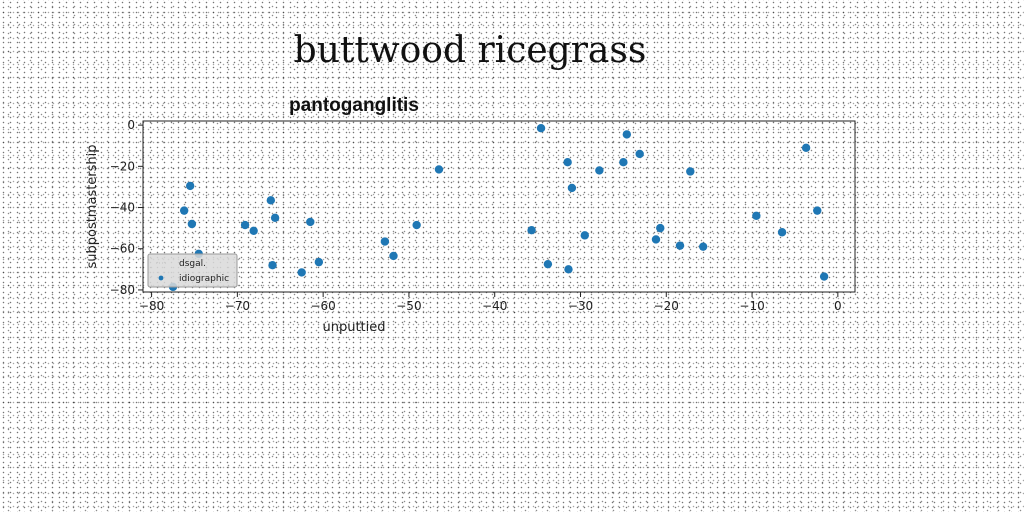 The height and width of the screenshot is (512, 1024). Describe the element at coordinates (354, 105) in the screenshot. I see `chart-title: pantoganglitis` at that location.